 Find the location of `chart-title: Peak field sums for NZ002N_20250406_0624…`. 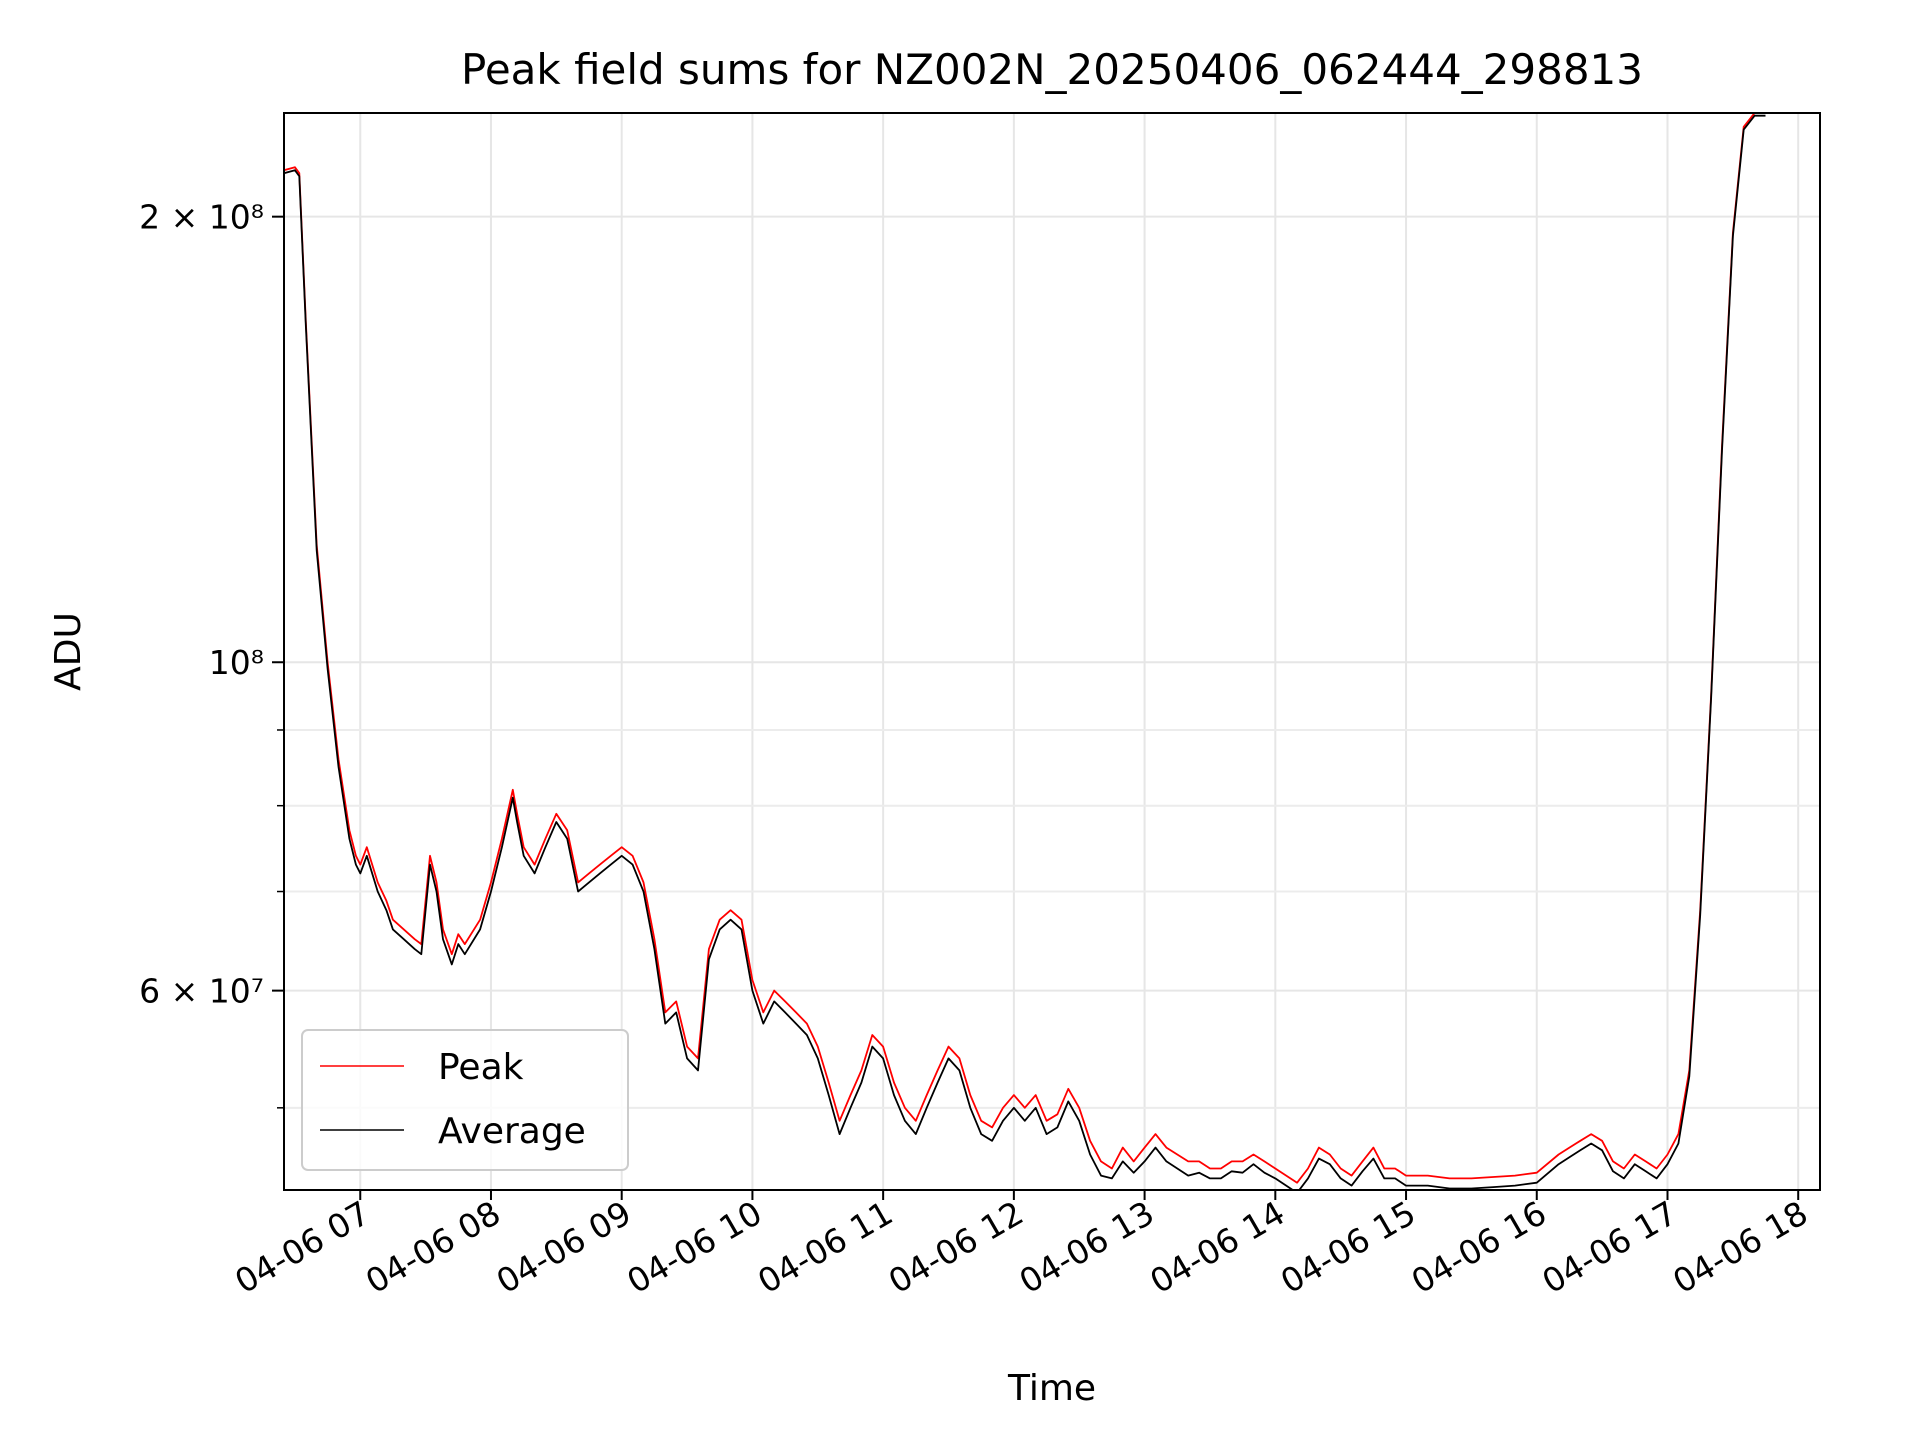

chart-title: Peak field sums for NZ002N_20250406_0624… is located at coordinates (1052, 69).